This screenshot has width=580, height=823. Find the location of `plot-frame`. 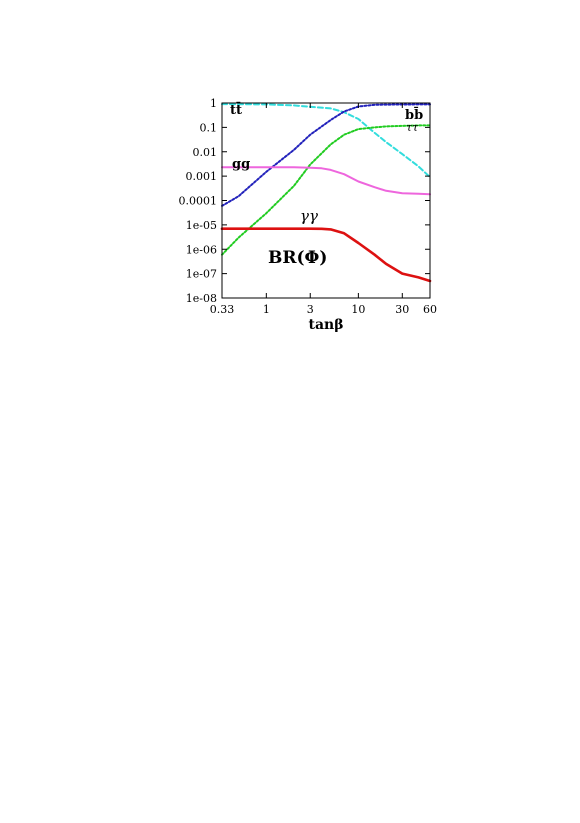

plot-frame is located at coordinates (326, 200).